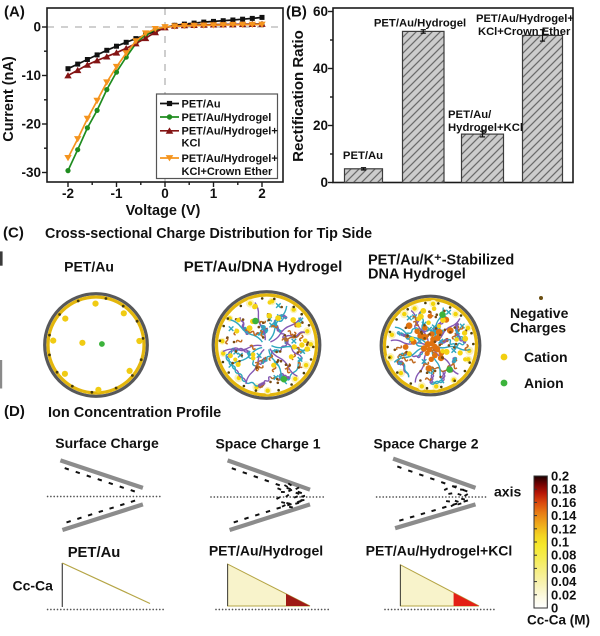  What do you see at coordinates (31, 75) in the screenshot?
I see `svg-text: -10` at bounding box center [31, 75].